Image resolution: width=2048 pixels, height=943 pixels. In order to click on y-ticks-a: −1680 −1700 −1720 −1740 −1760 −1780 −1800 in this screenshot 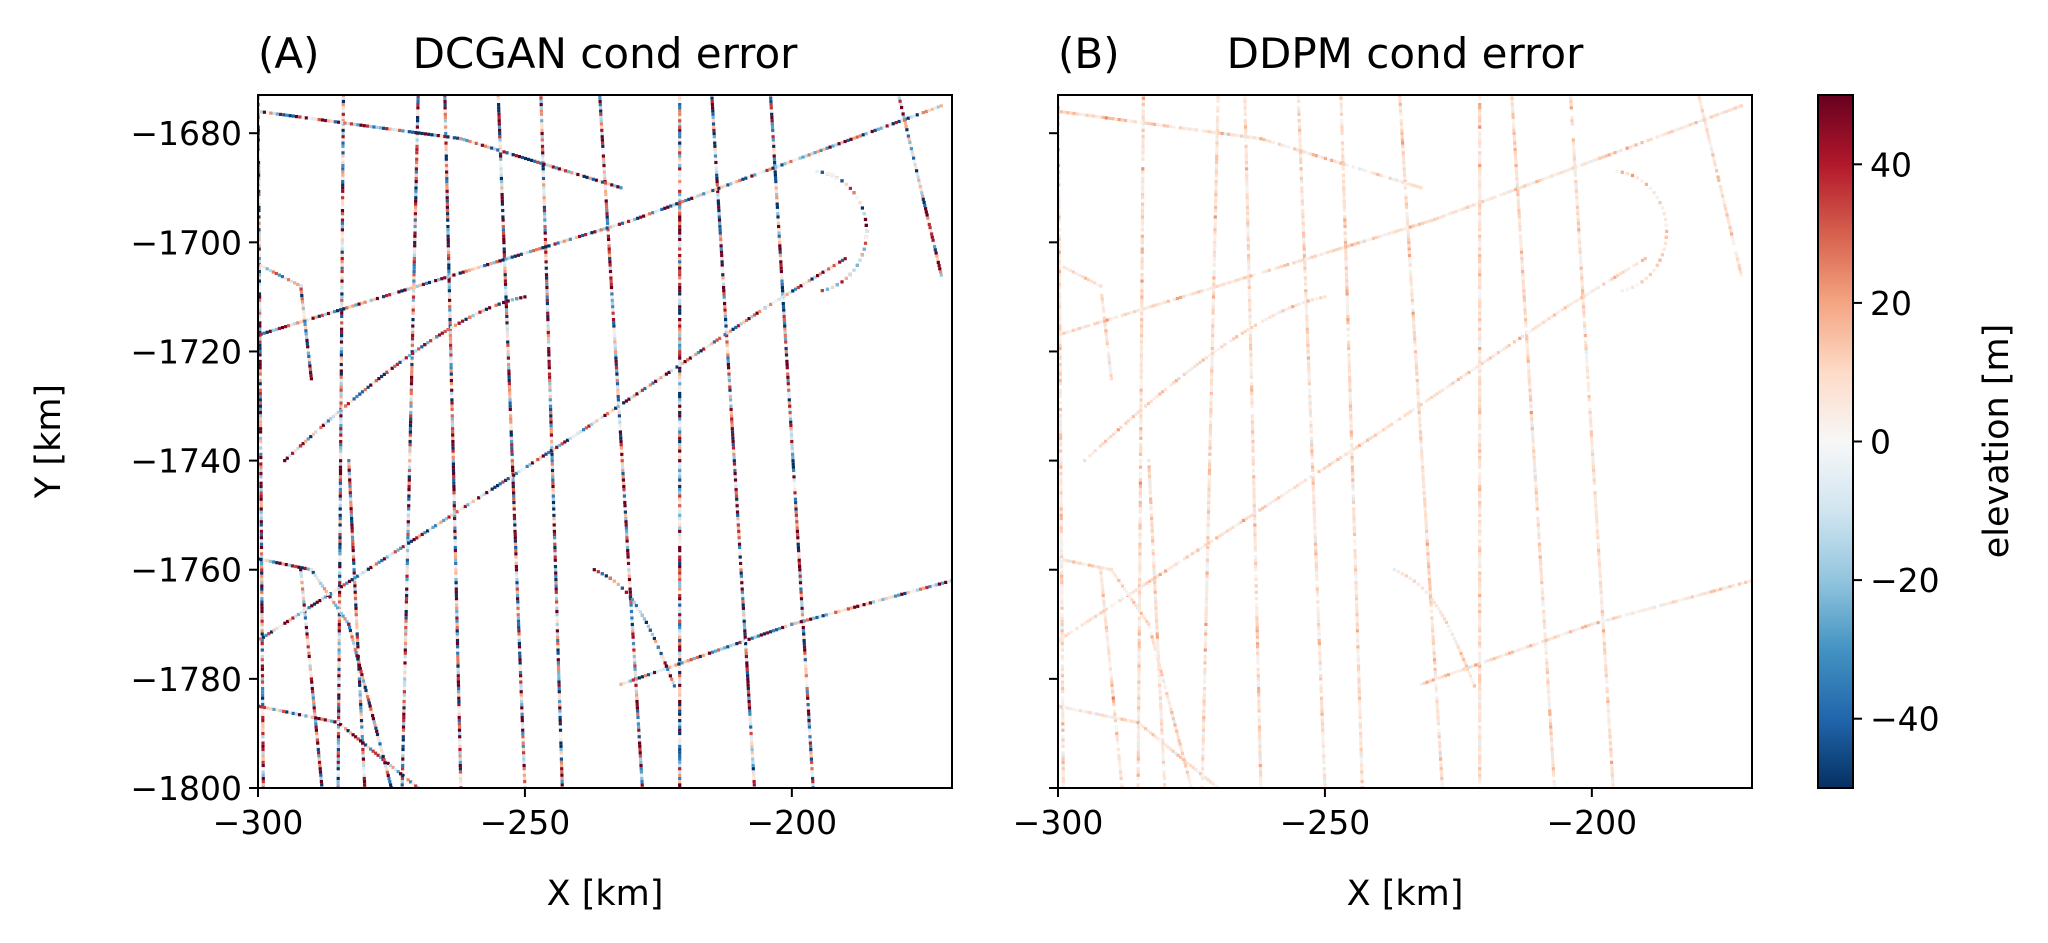, I will do `click(194, 461)`.